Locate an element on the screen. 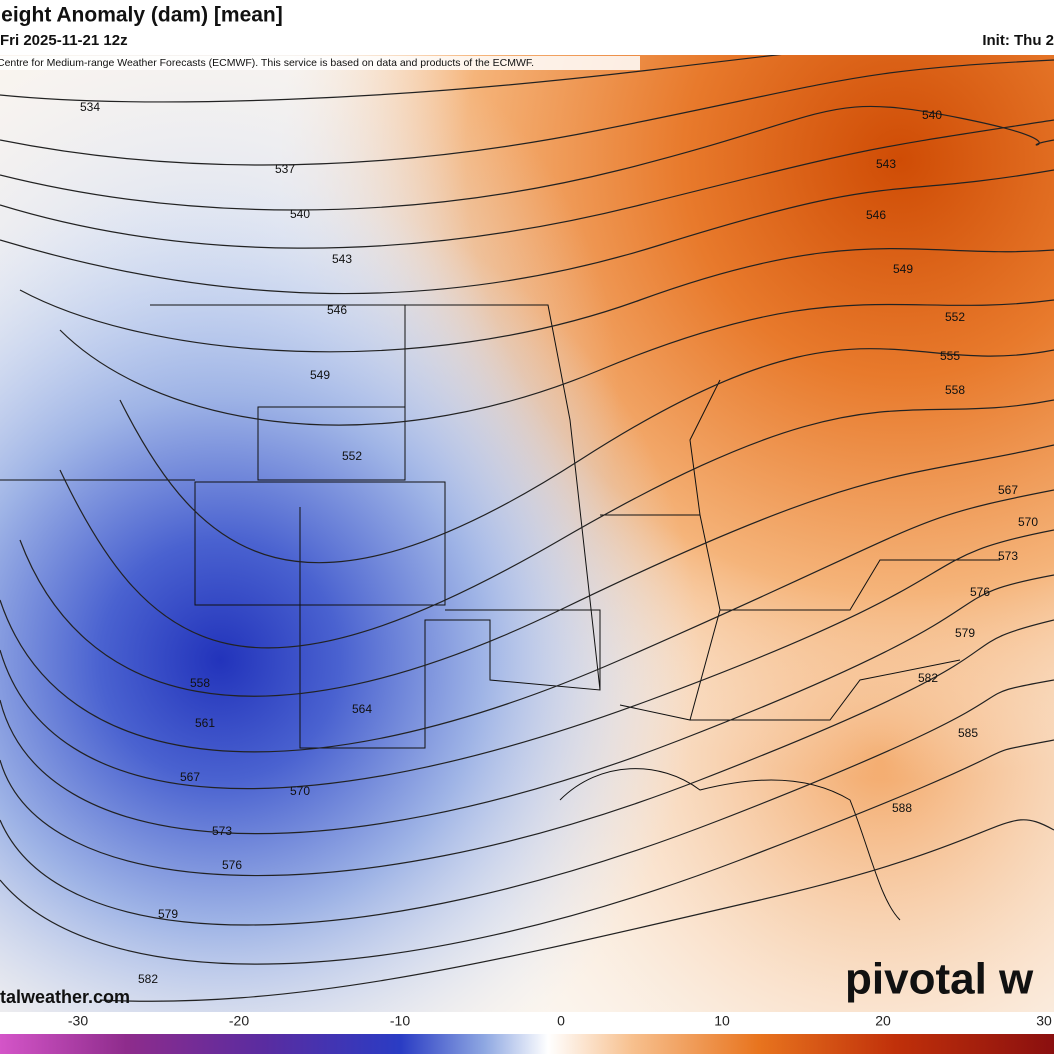 The width and height of the screenshot is (1054, 1054). contour-label: 537 is located at coordinates (285, 169).